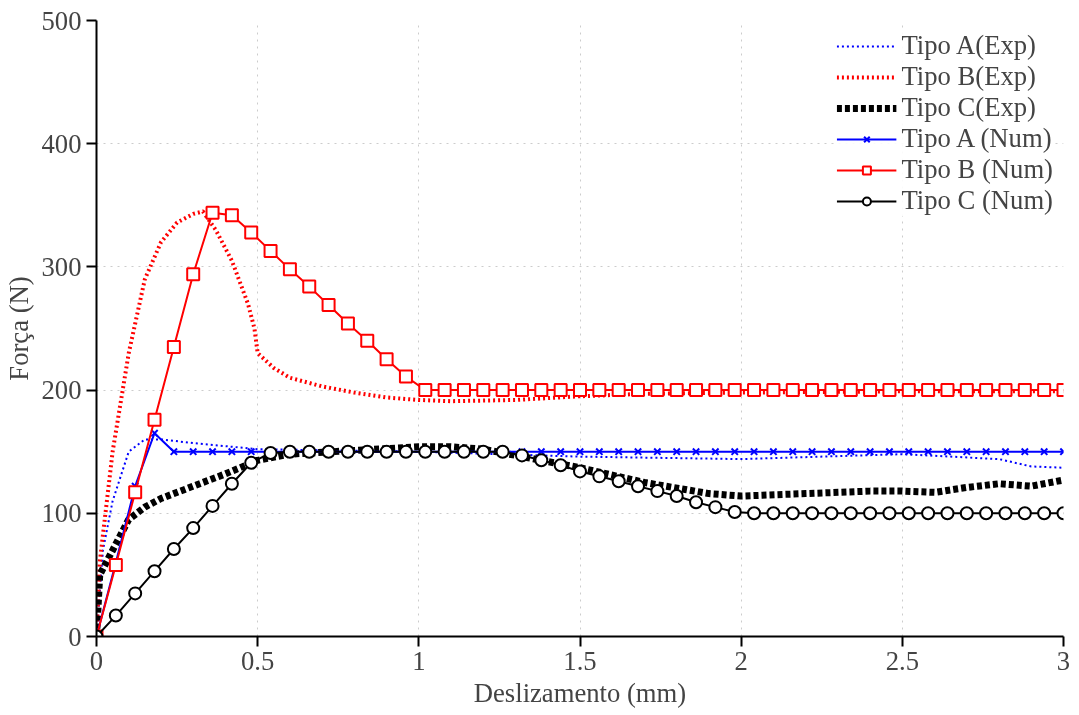 The width and height of the screenshot is (1079, 715). Describe the element at coordinates (580, 660) in the screenshot. I see `x-tick-label: 1.5` at that location.